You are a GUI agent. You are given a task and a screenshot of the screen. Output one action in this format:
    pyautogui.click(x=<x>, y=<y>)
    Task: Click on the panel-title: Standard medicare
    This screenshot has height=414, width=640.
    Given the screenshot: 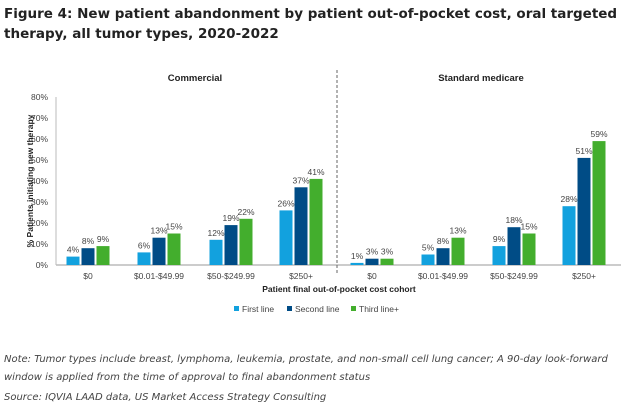 What is the action you would take?
    pyautogui.click(x=481, y=78)
    